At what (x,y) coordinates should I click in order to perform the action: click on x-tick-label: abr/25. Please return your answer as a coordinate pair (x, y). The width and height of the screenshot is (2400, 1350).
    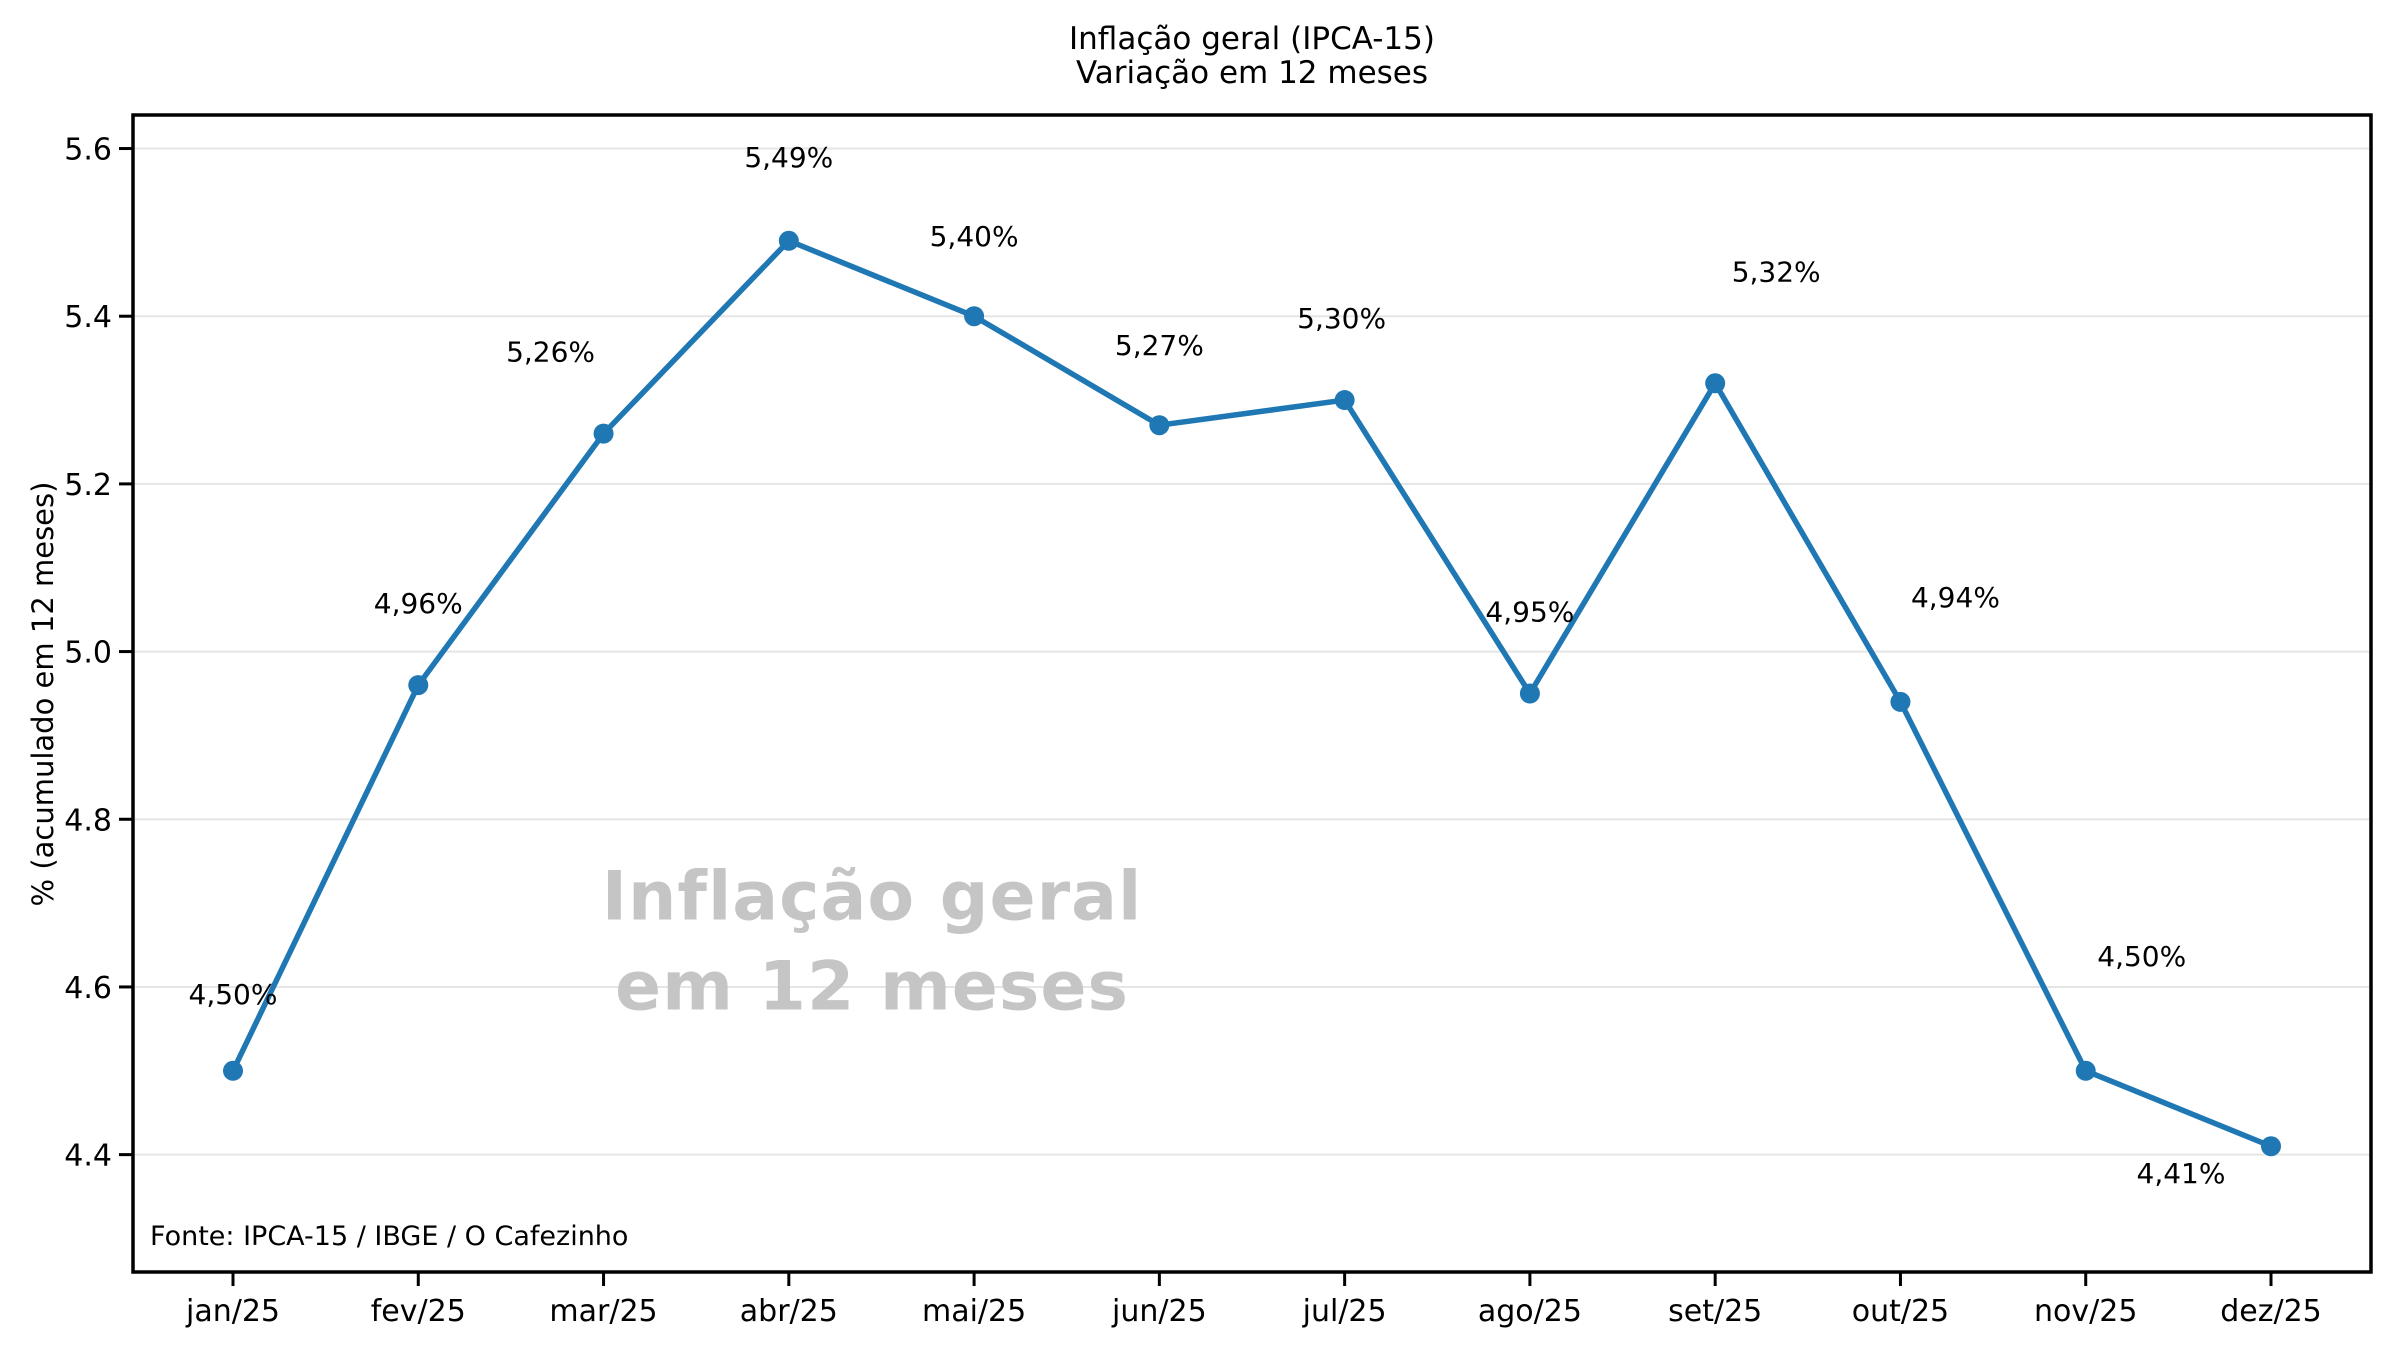
    Looking at the image, I should click on (789, 1311).